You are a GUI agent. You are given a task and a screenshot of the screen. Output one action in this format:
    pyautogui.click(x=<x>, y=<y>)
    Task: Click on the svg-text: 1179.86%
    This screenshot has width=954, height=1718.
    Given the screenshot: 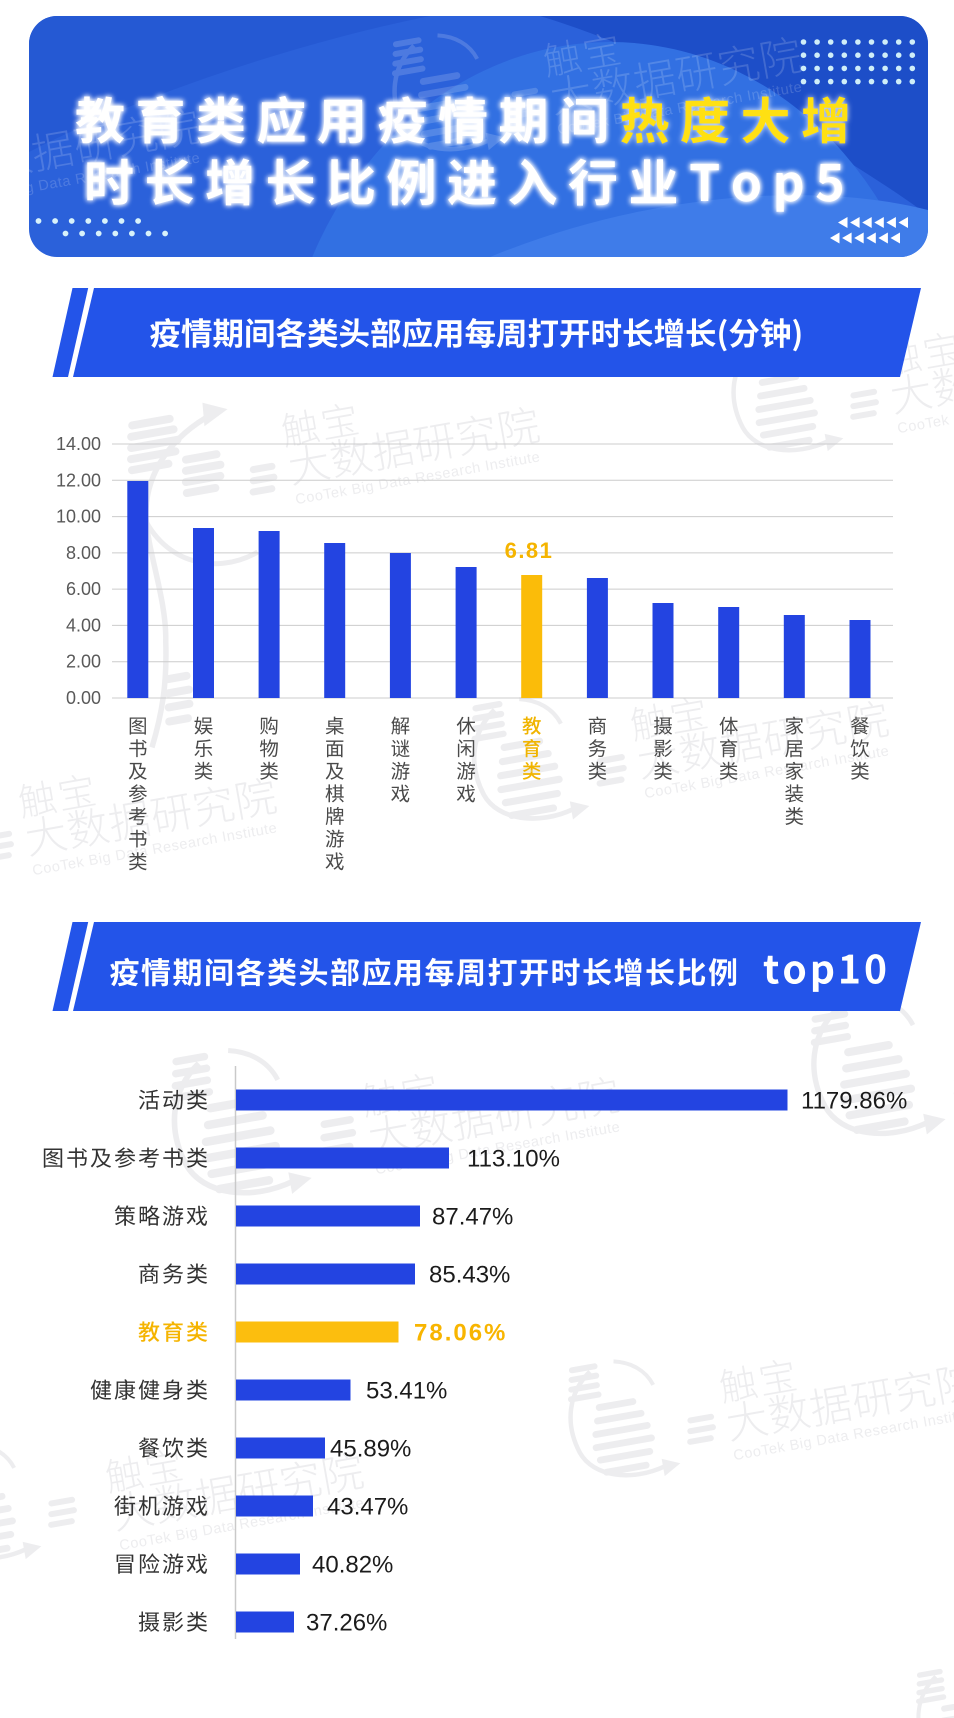 What is the action you would take?
    pyautogui.click(x=854, y=1101)
    